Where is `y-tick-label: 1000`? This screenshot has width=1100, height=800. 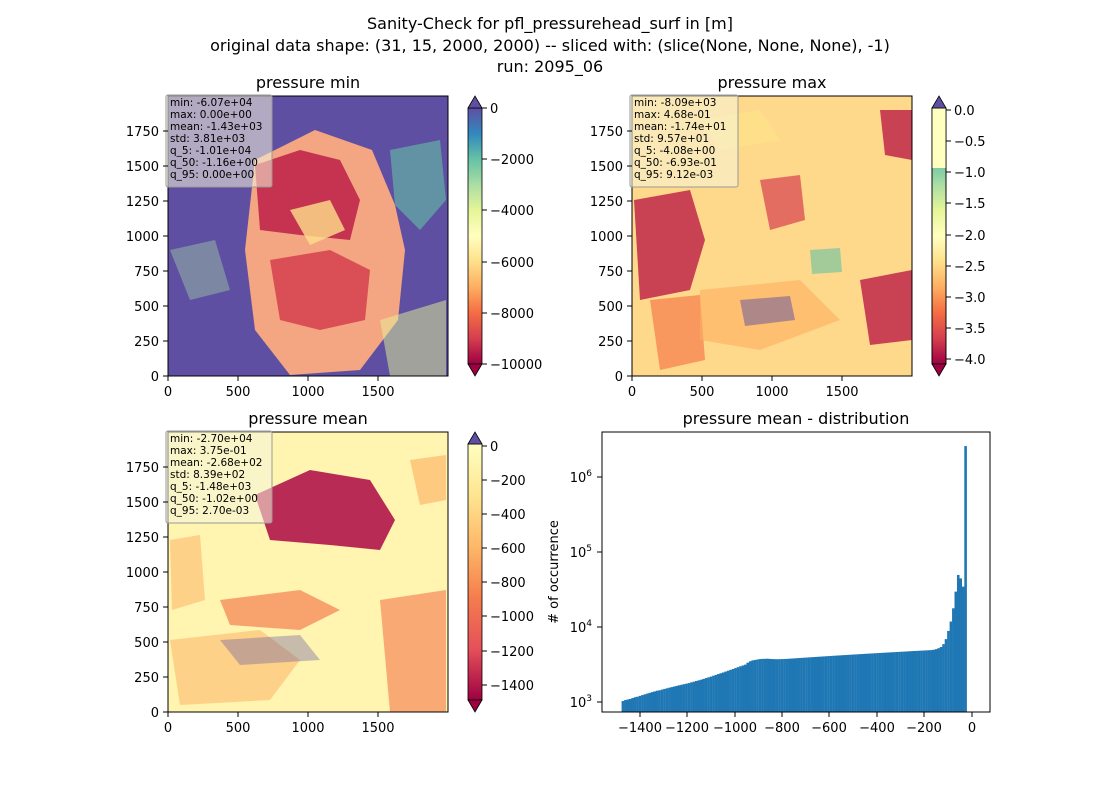
y-tick-label: 1000 is located at coordinates (142, 237).